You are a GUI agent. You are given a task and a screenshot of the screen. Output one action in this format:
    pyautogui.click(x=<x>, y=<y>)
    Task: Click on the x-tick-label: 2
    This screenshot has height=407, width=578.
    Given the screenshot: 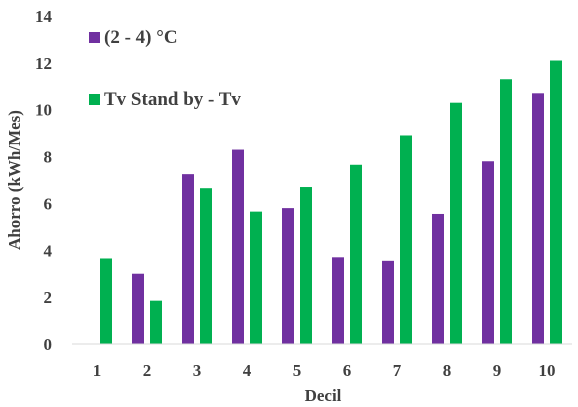 What is the action you would take?
    pyautogui.click(x=147, y=370)
    